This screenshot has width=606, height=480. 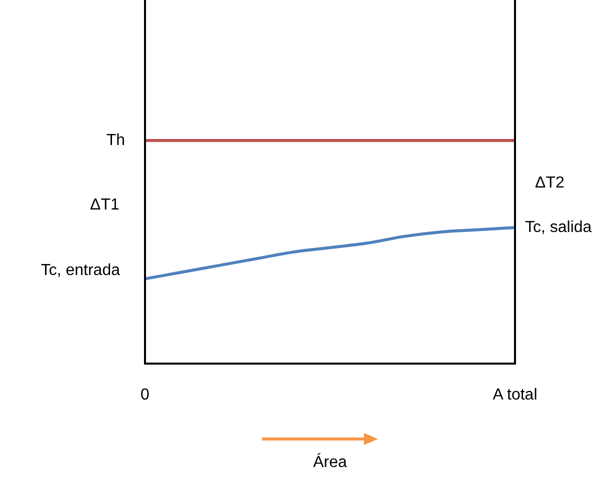 I want to click on annotation: Tc, entrada, so click(x=80, y=271).